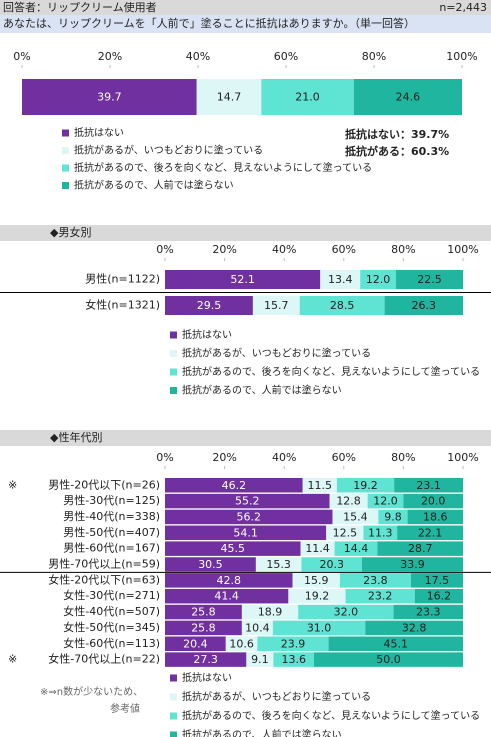 This screenshot has height=737, width=491. I want to click on x-tick-label: 100%, so click(462, 249).